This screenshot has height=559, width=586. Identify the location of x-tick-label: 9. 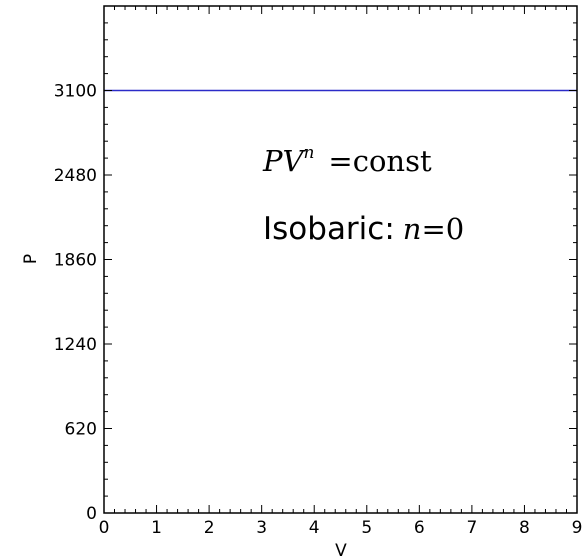
(577, 528).